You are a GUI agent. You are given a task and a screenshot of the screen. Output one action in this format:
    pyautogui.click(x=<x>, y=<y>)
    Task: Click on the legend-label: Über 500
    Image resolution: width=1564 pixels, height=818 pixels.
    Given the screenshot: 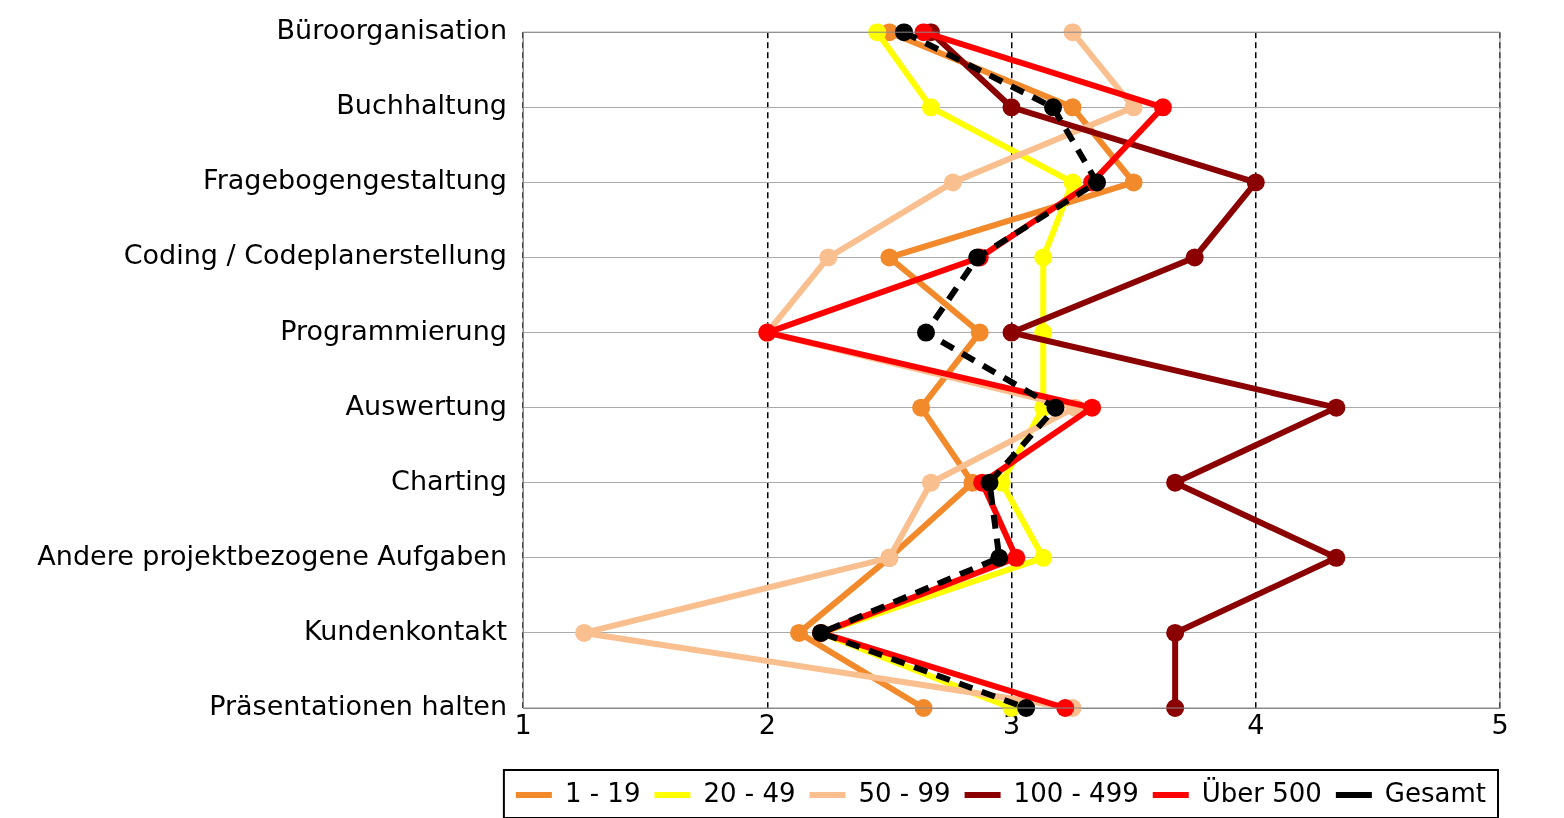 What is the action you would take?
    pyautogui.click(x=1261, y=792)
    